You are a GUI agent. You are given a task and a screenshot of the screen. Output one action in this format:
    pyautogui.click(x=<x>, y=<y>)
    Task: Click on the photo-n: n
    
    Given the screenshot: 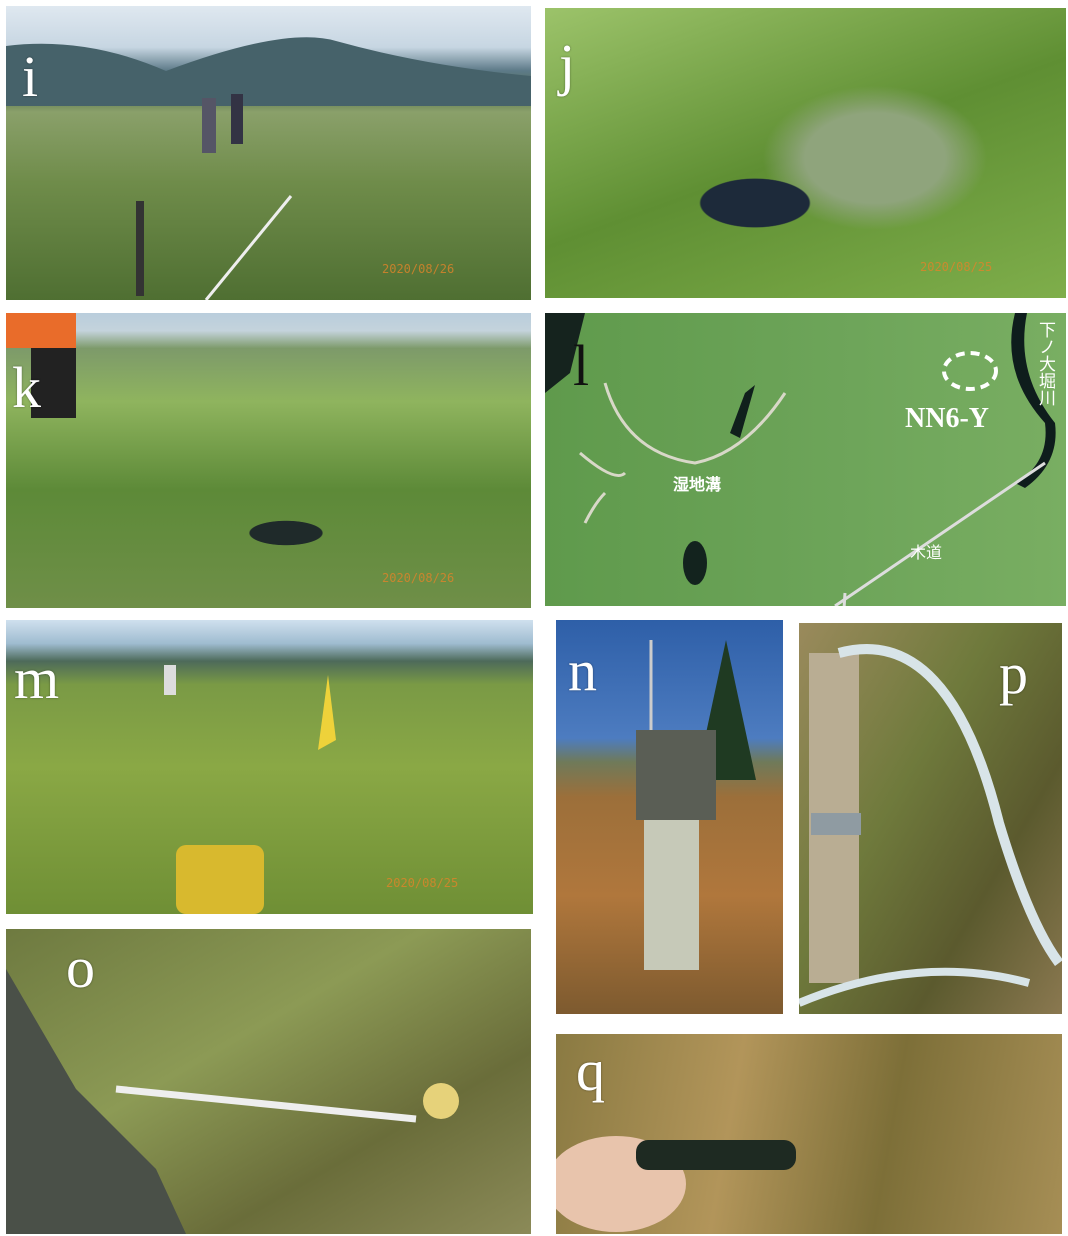 What is the action you would take?
    pyautogui.click(x=669, y=817)
    